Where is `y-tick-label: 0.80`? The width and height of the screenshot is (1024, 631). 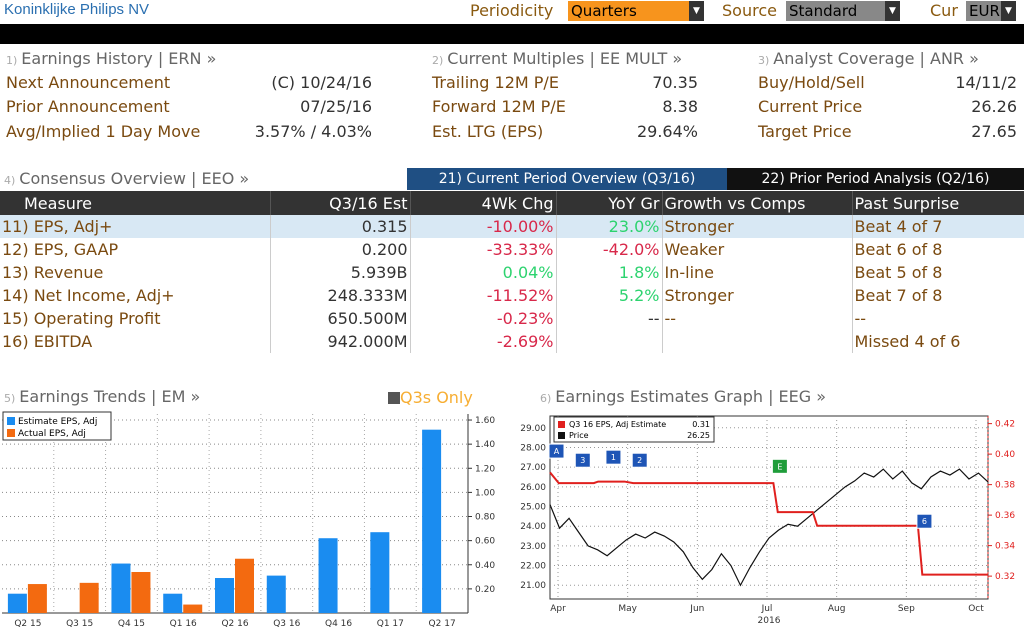 y-tick-label: 0.80 is located at coordinates (485, 518).